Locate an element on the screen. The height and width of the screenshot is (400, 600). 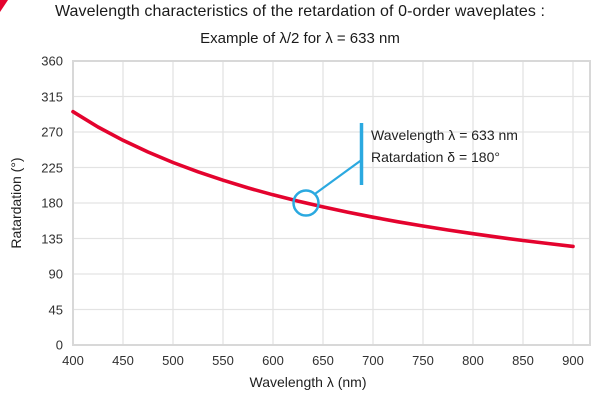
x-tick-label: 400 is located at coordinates (73, 360).